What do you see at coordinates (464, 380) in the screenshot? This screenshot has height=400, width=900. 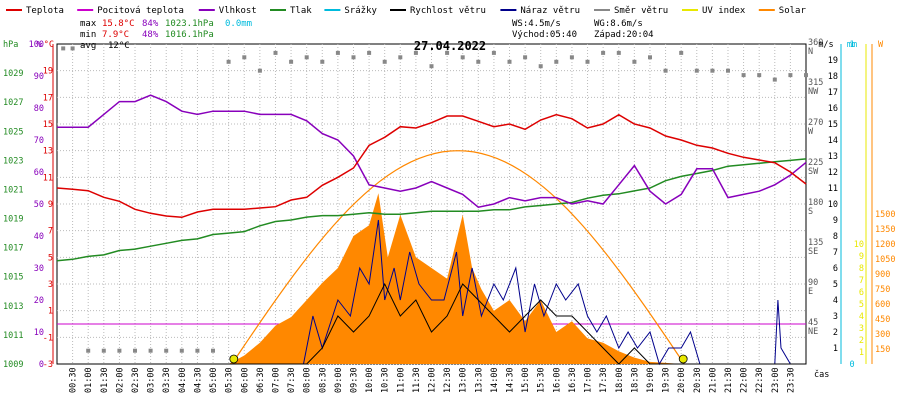 I see `x-tick-label: 13:00` at bounding box center [464, 380].